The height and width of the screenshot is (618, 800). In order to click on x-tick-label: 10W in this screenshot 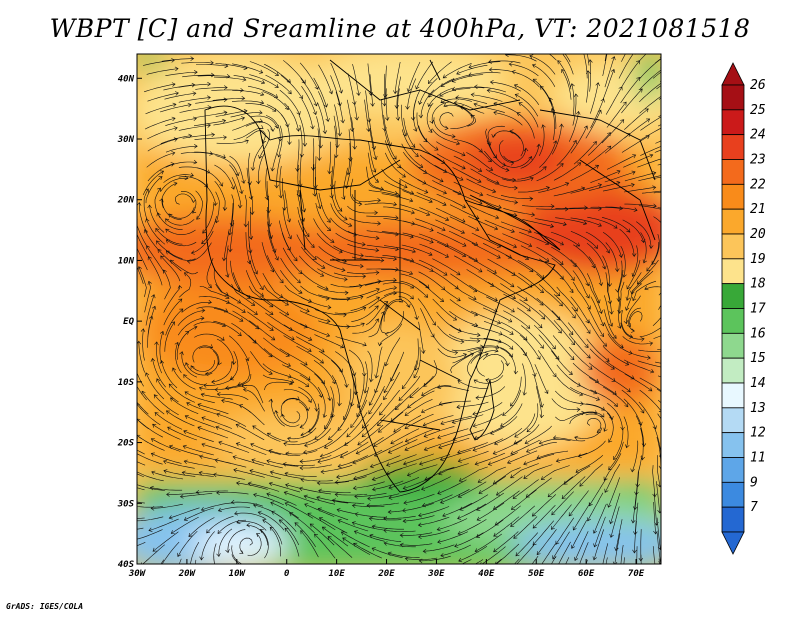, I will do `click(238, 574)`.